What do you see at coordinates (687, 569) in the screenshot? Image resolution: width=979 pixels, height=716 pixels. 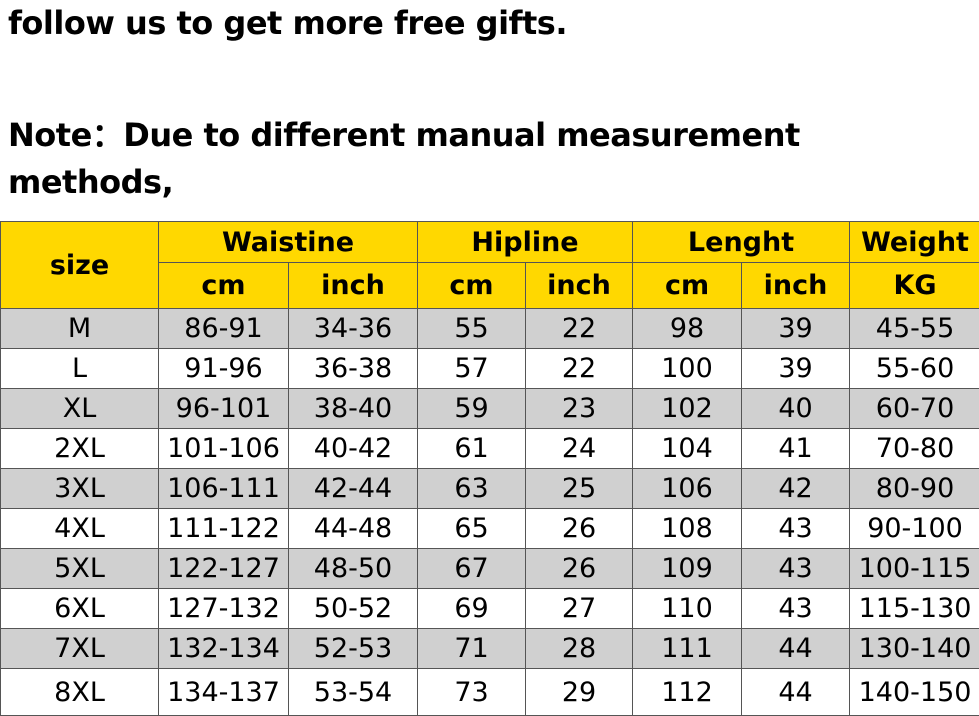 I see `table-cell: 109` at bounding box center [687, 569].